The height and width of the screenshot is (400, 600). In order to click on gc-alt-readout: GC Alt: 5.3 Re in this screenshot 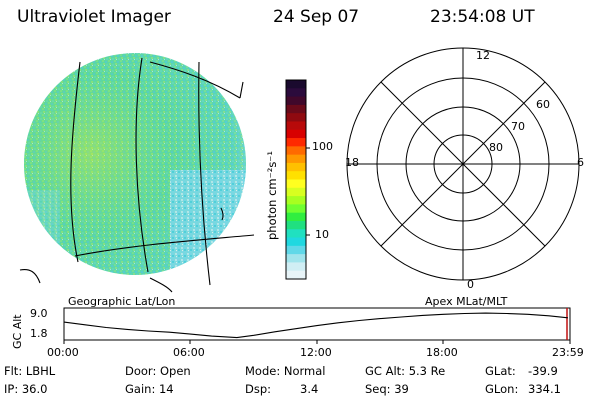, I will do `click(405, 371)`.